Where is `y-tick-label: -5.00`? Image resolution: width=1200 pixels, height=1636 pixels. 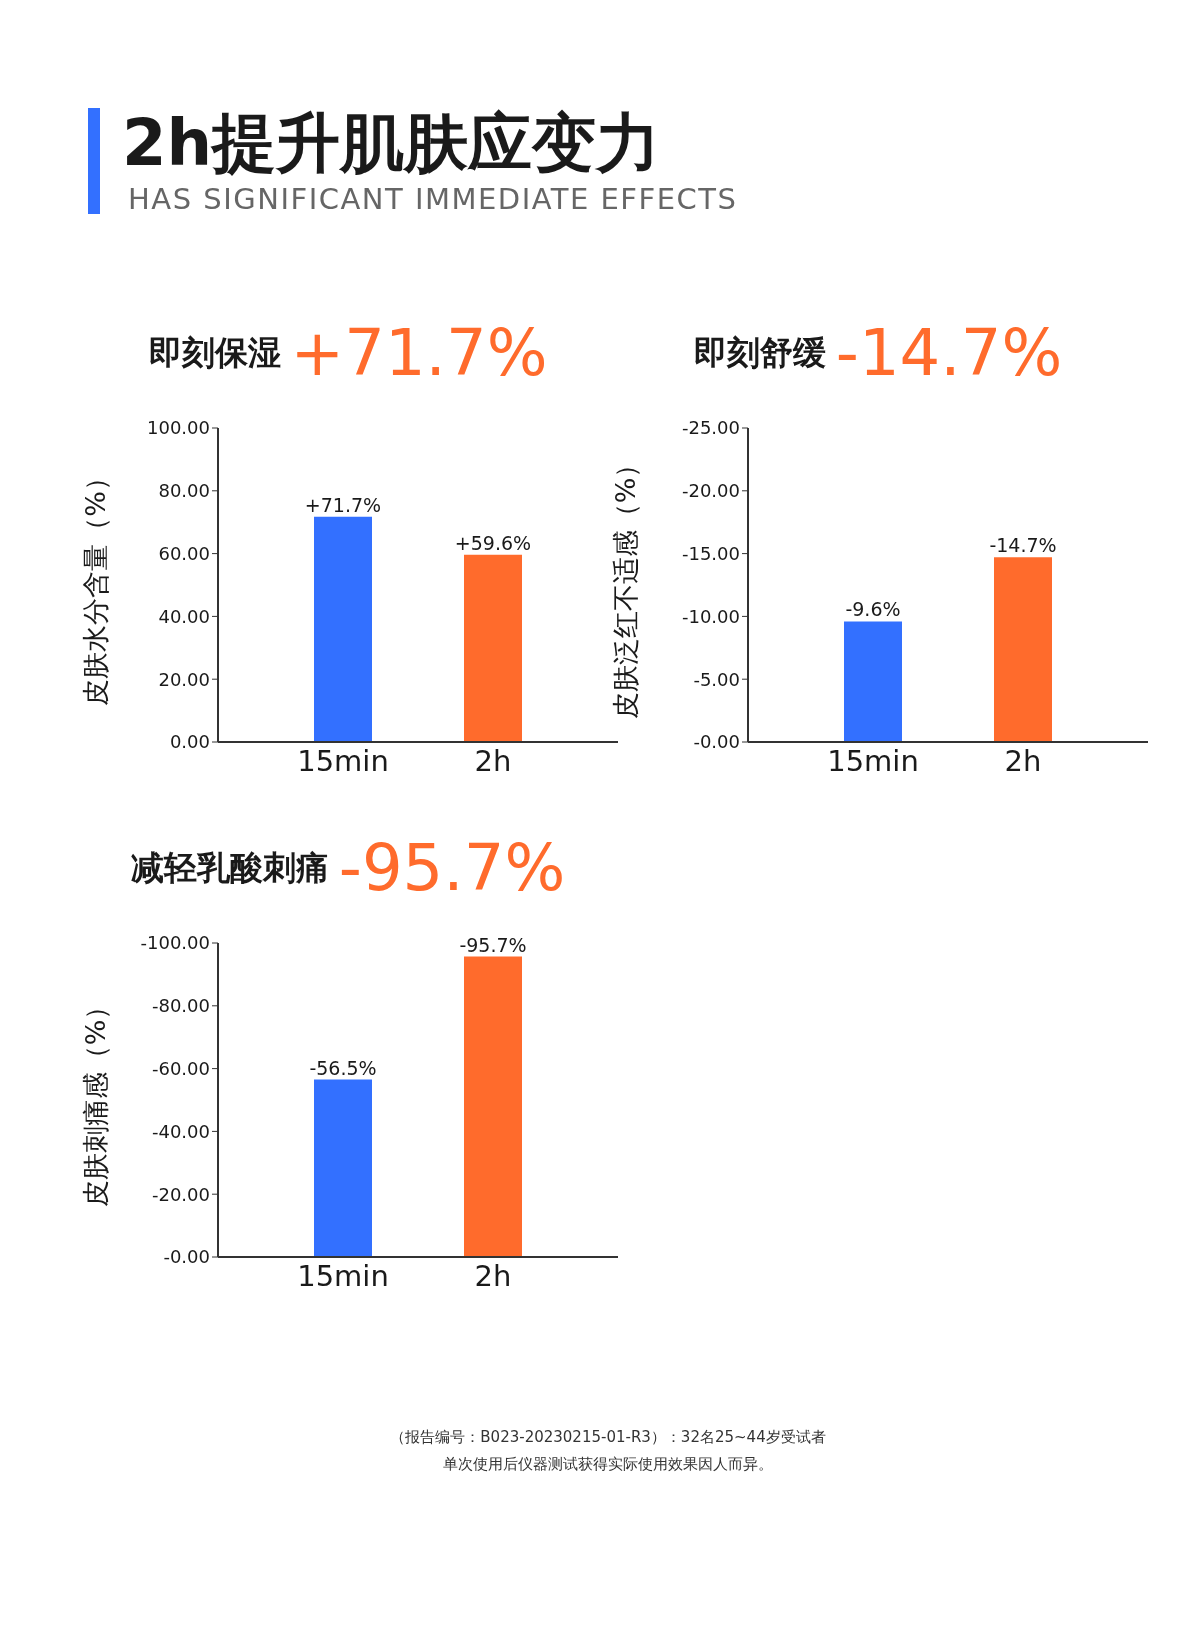
y-tick-label: -5.00 is located at coordinates (716, 679).